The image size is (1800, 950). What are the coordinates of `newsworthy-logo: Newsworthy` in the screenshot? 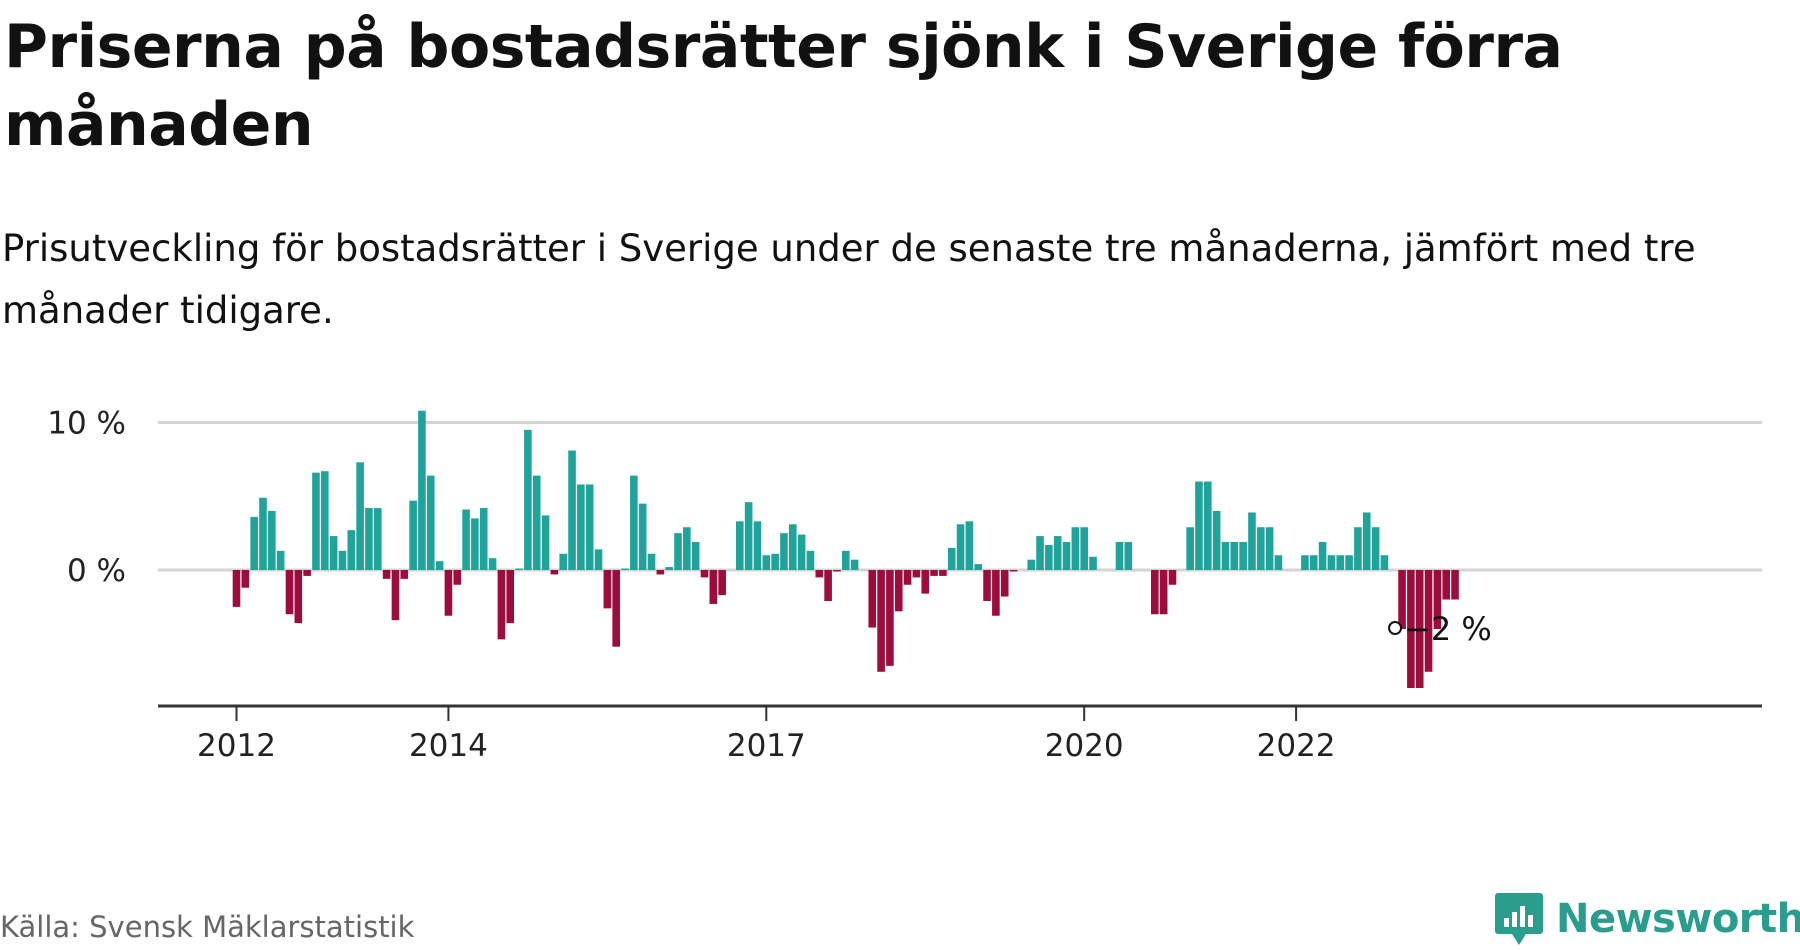 It's located at (1647, 919).